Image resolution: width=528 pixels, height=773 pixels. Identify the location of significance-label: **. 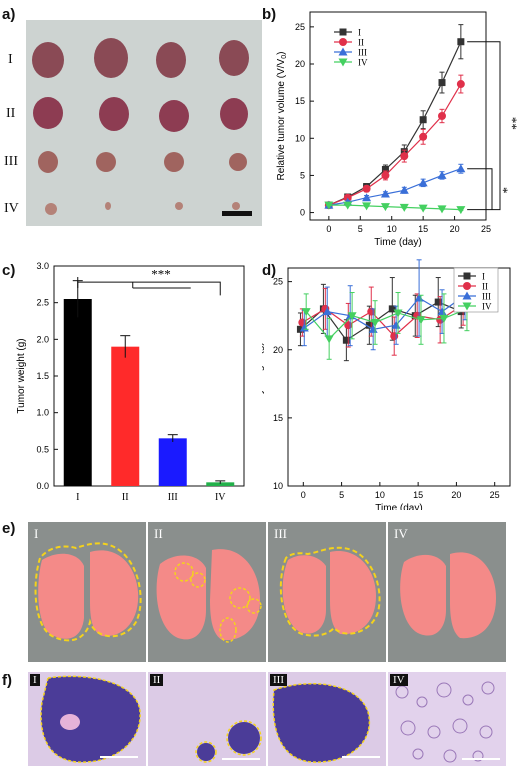
(512, 123).